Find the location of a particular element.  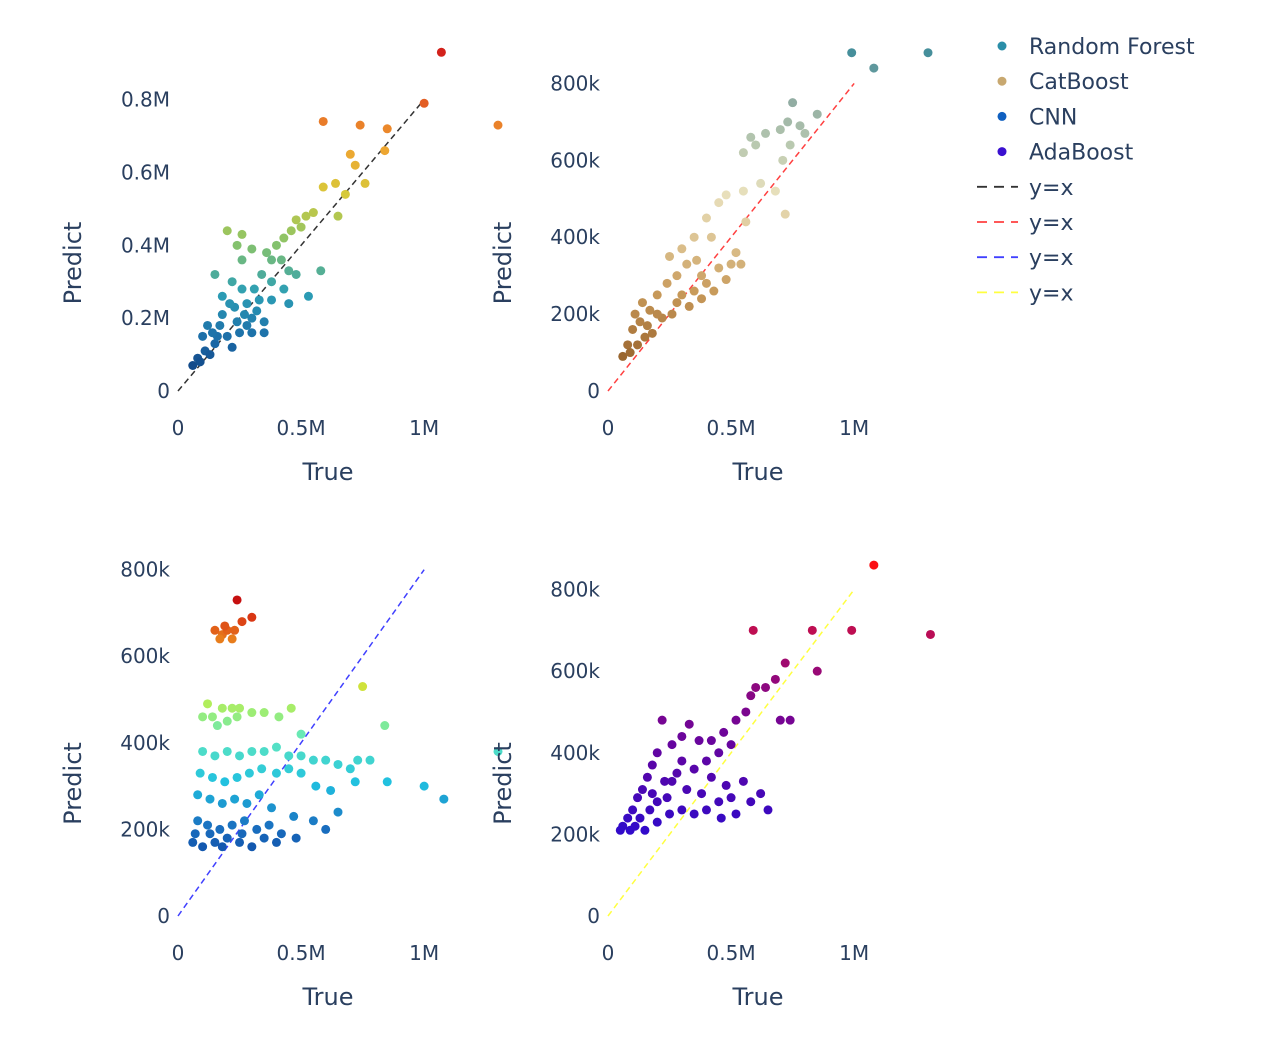

y-tick-label: 0.2M is located at coordinates (145, 318).